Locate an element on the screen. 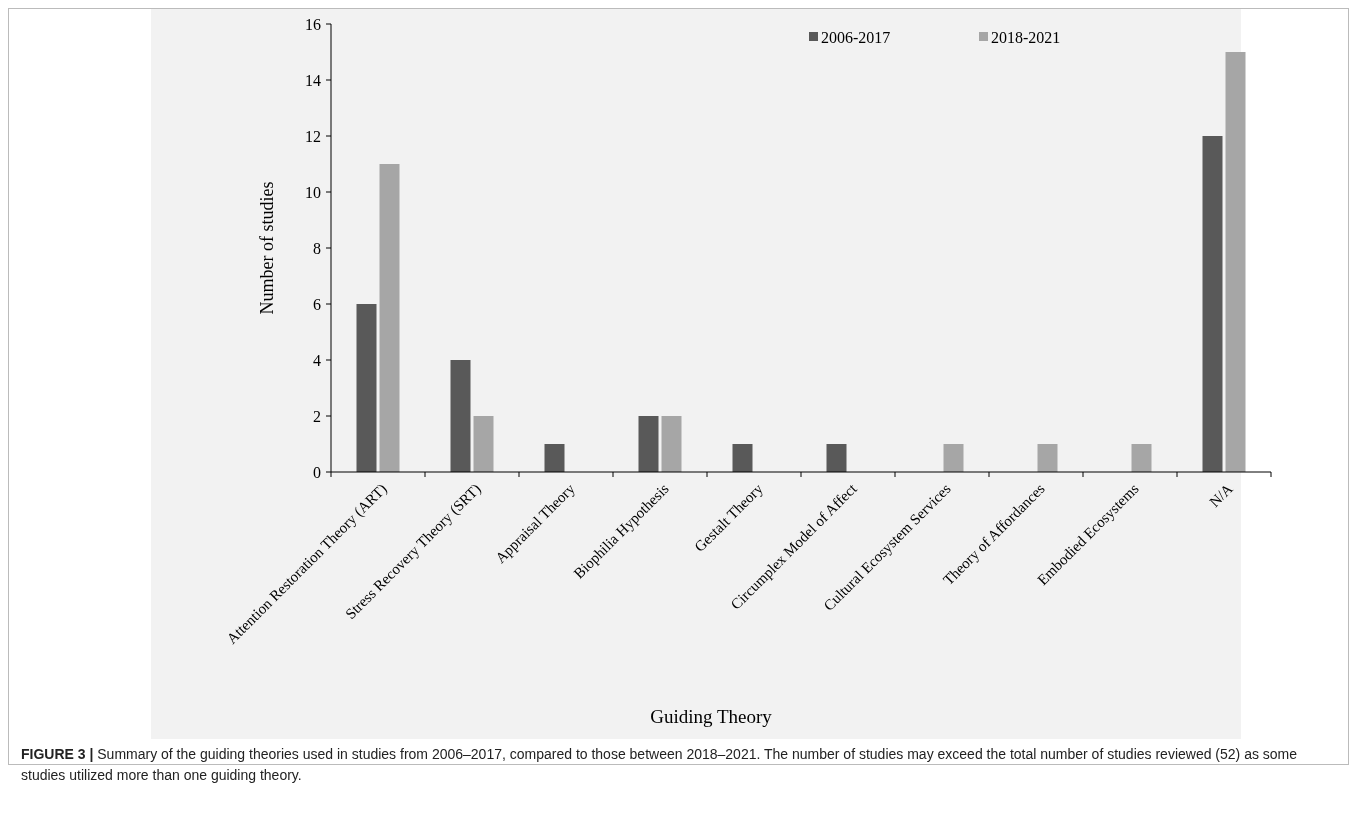 The height and width of the screenshot is (816, 1355). y-tick-label: 10 is located at coordinates (313, 192).